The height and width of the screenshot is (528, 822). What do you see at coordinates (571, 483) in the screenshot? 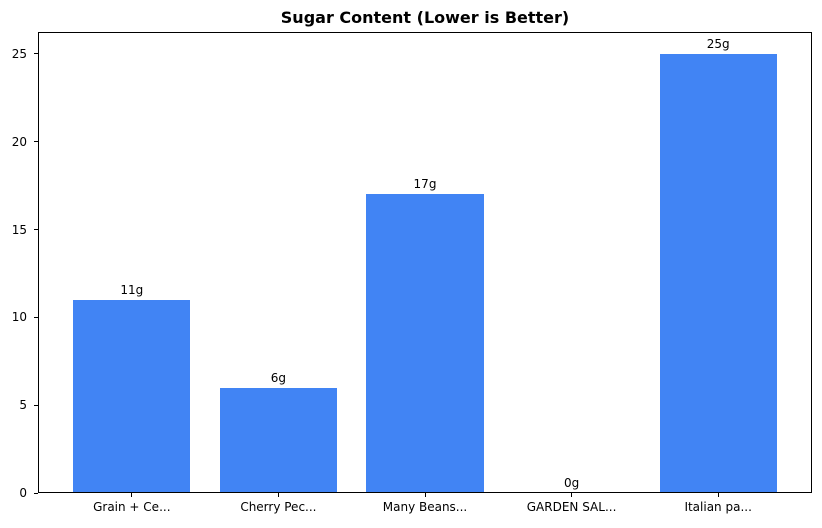
I see `bar-value-label: 0g` at bounding box center [571, 483].